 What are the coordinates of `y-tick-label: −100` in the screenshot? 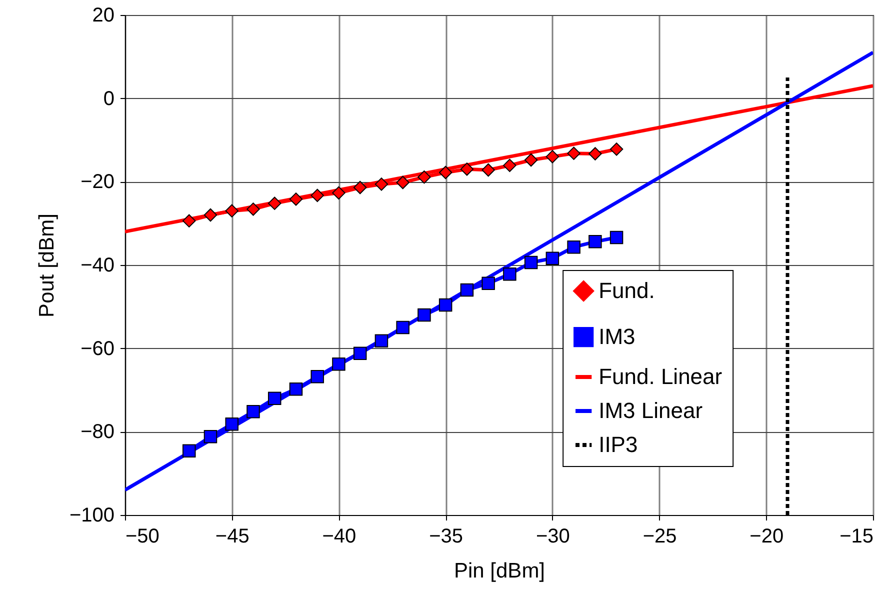 It's located at (91, 515).